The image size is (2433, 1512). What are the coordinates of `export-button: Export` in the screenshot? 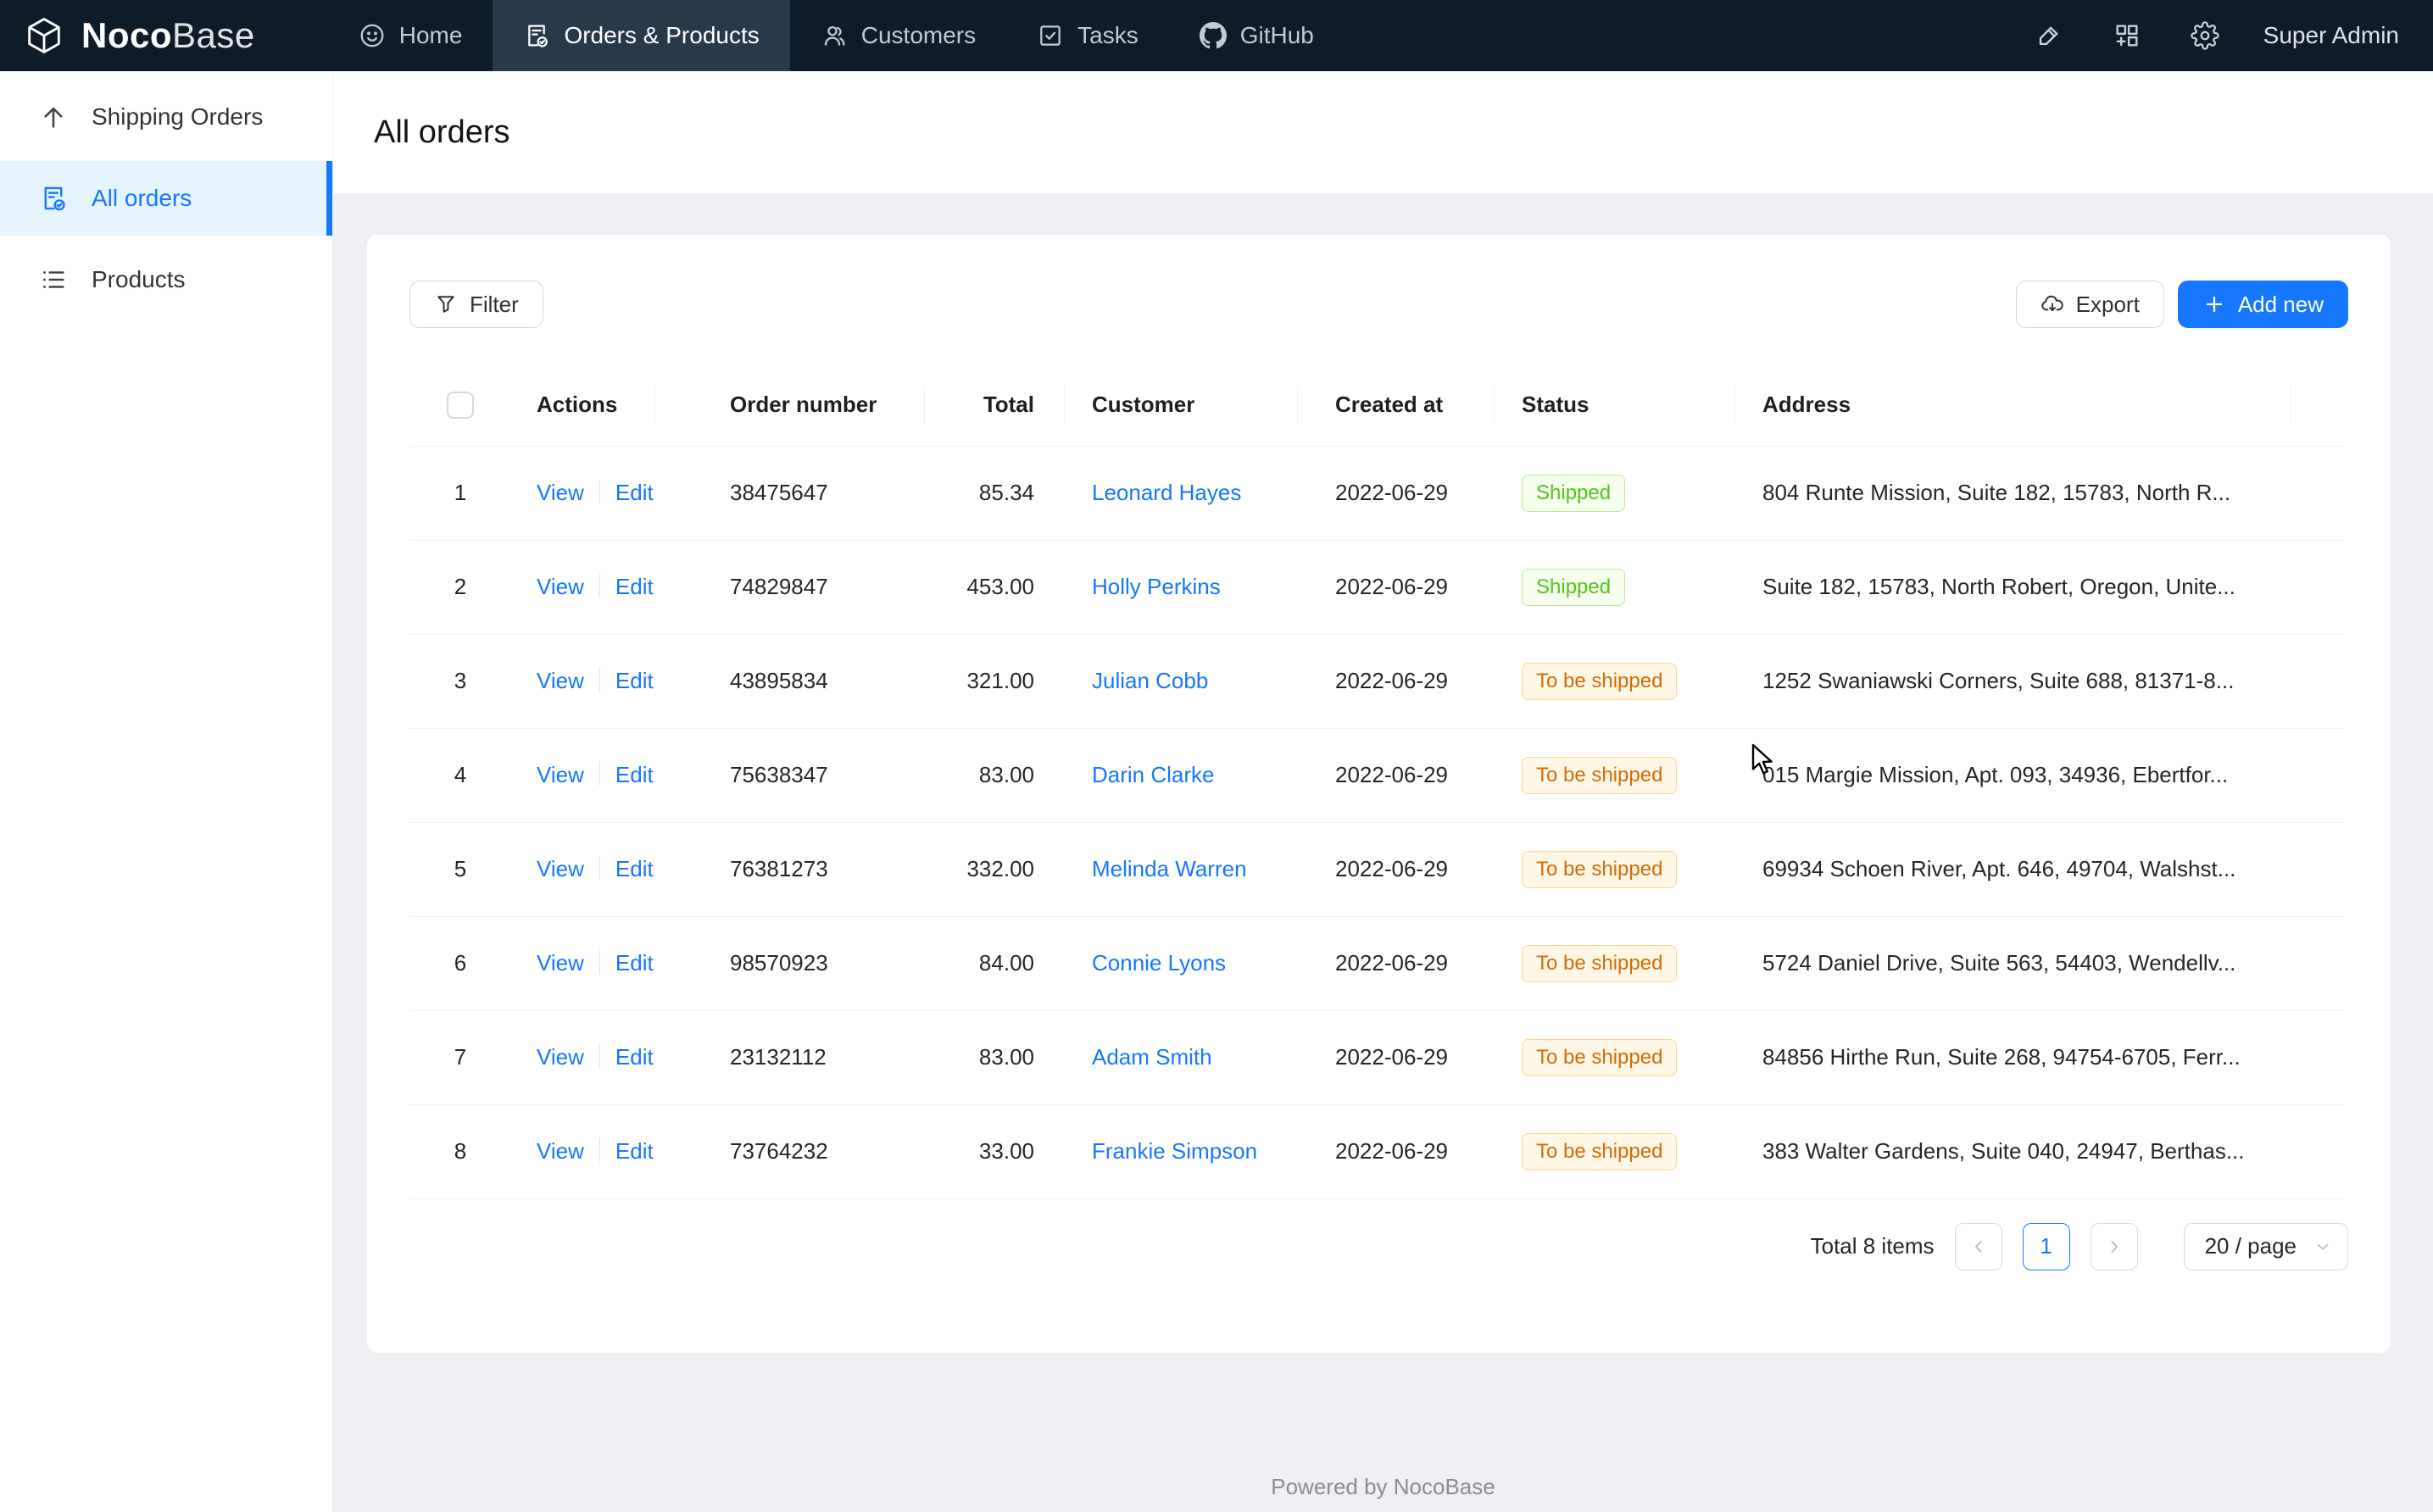 It's located at (2090, 305).